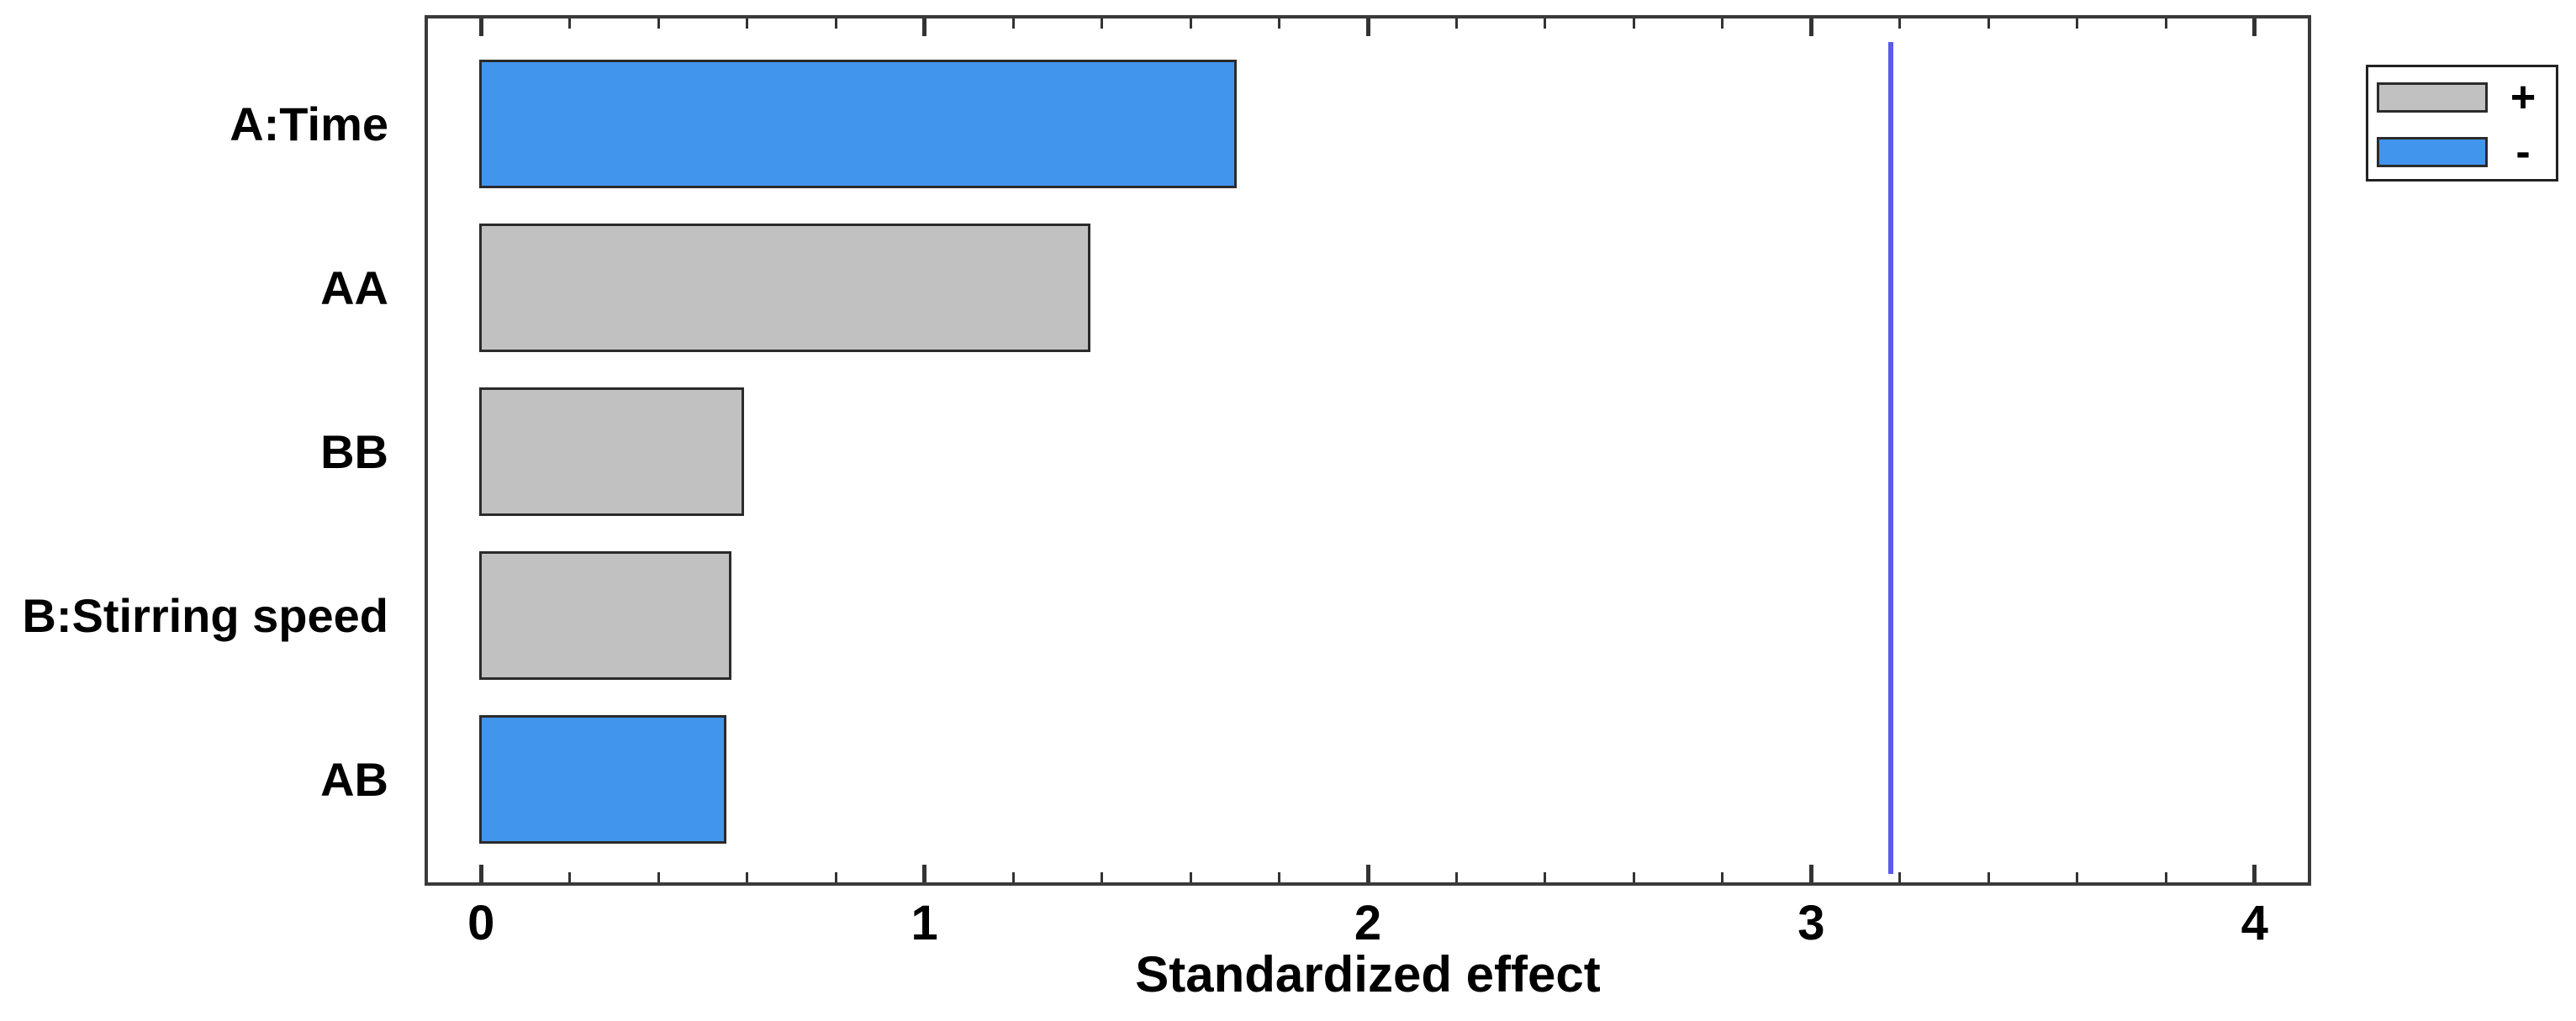 Image resolution: width=2576 pixels, height=1021 pixels. I want to click on legend-label-positive: +, so click(2523, 98).